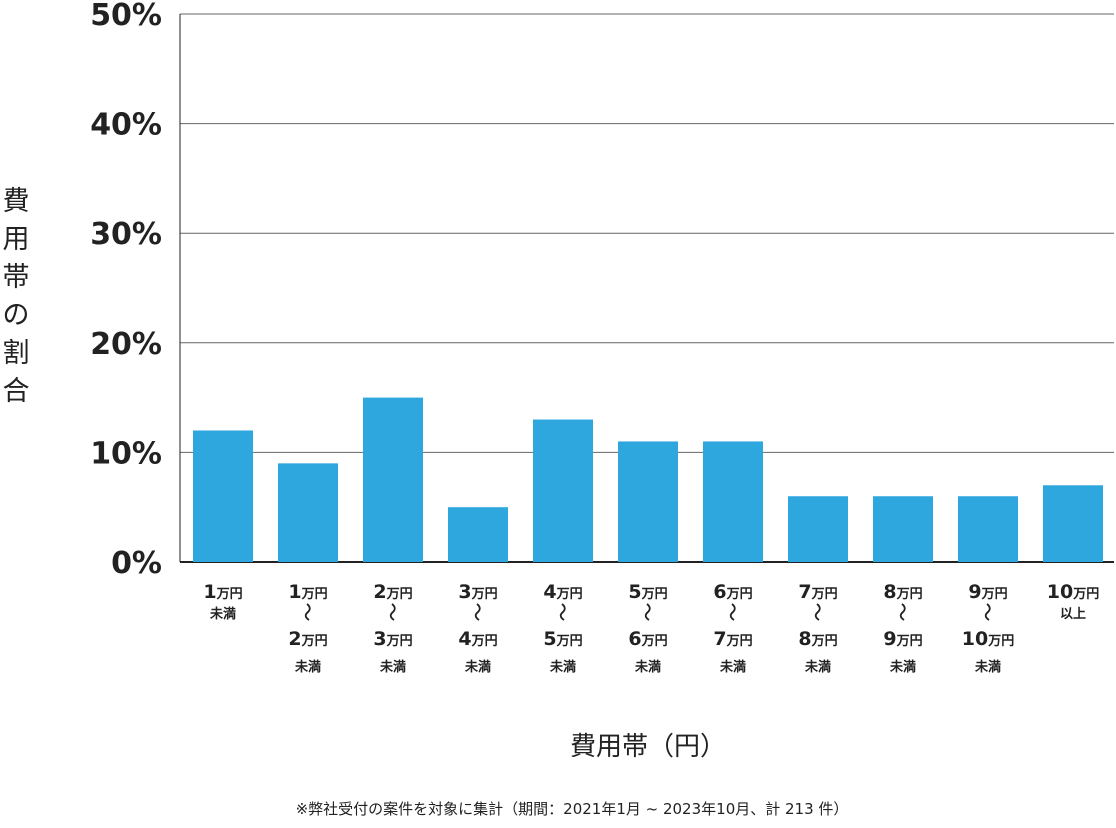 The image size is (1116, 828). I want to click on x-category-label-line: 以上, so click(1073, 614).